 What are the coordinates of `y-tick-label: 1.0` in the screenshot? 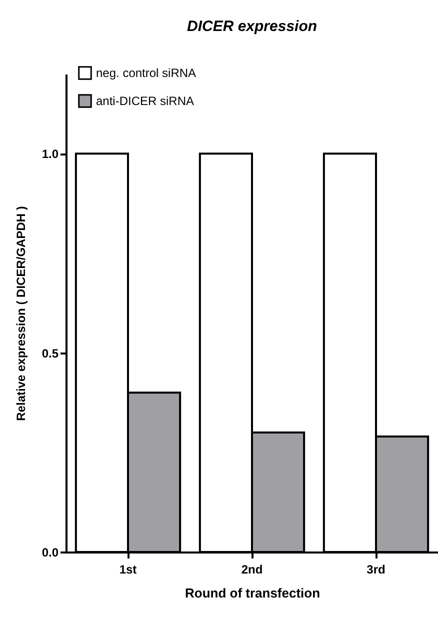 It's located at (50, 154).